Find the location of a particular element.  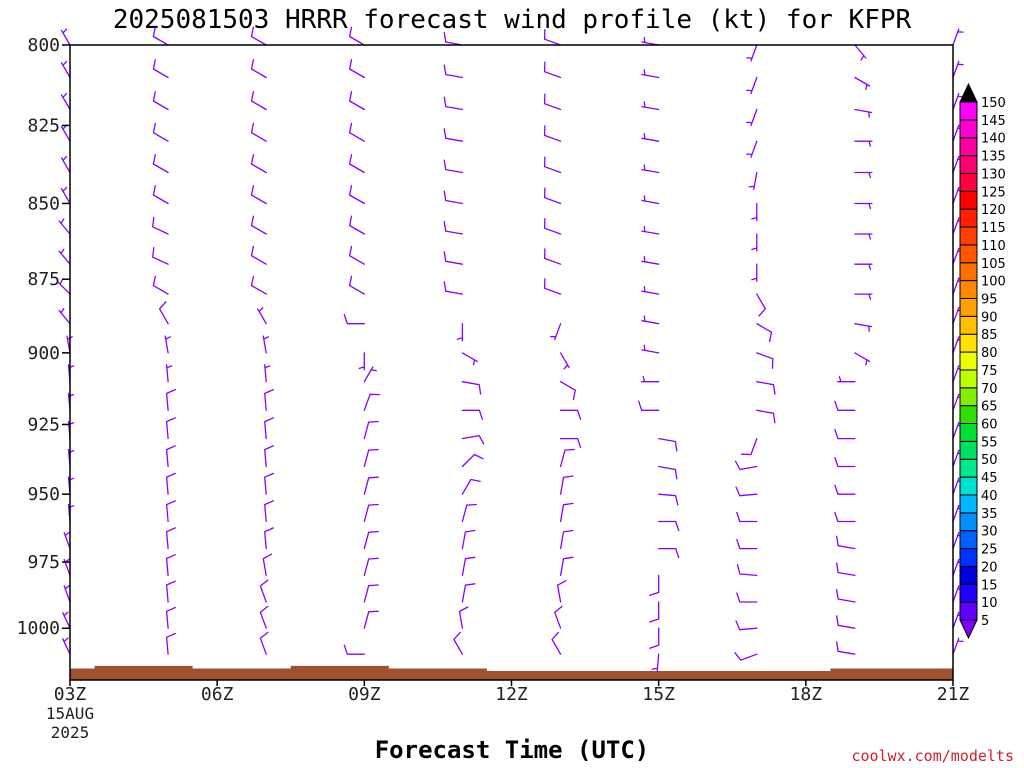

y-tick-label: 825 is located at coordinates (43, 125).